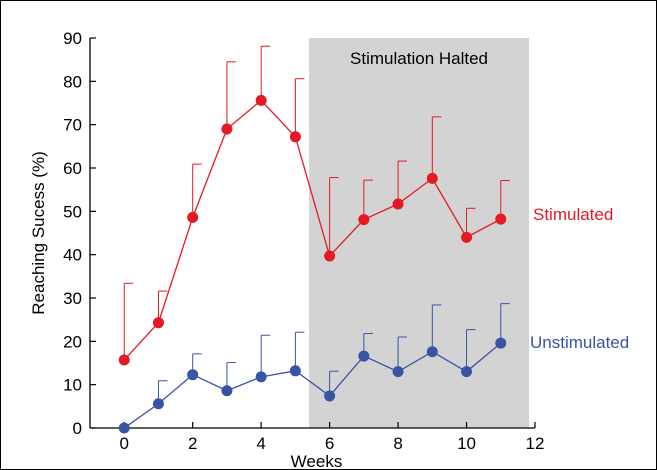 This screenshot has height=470, width=657. I want to click on x-tick-label: 4, so click(260, 443).